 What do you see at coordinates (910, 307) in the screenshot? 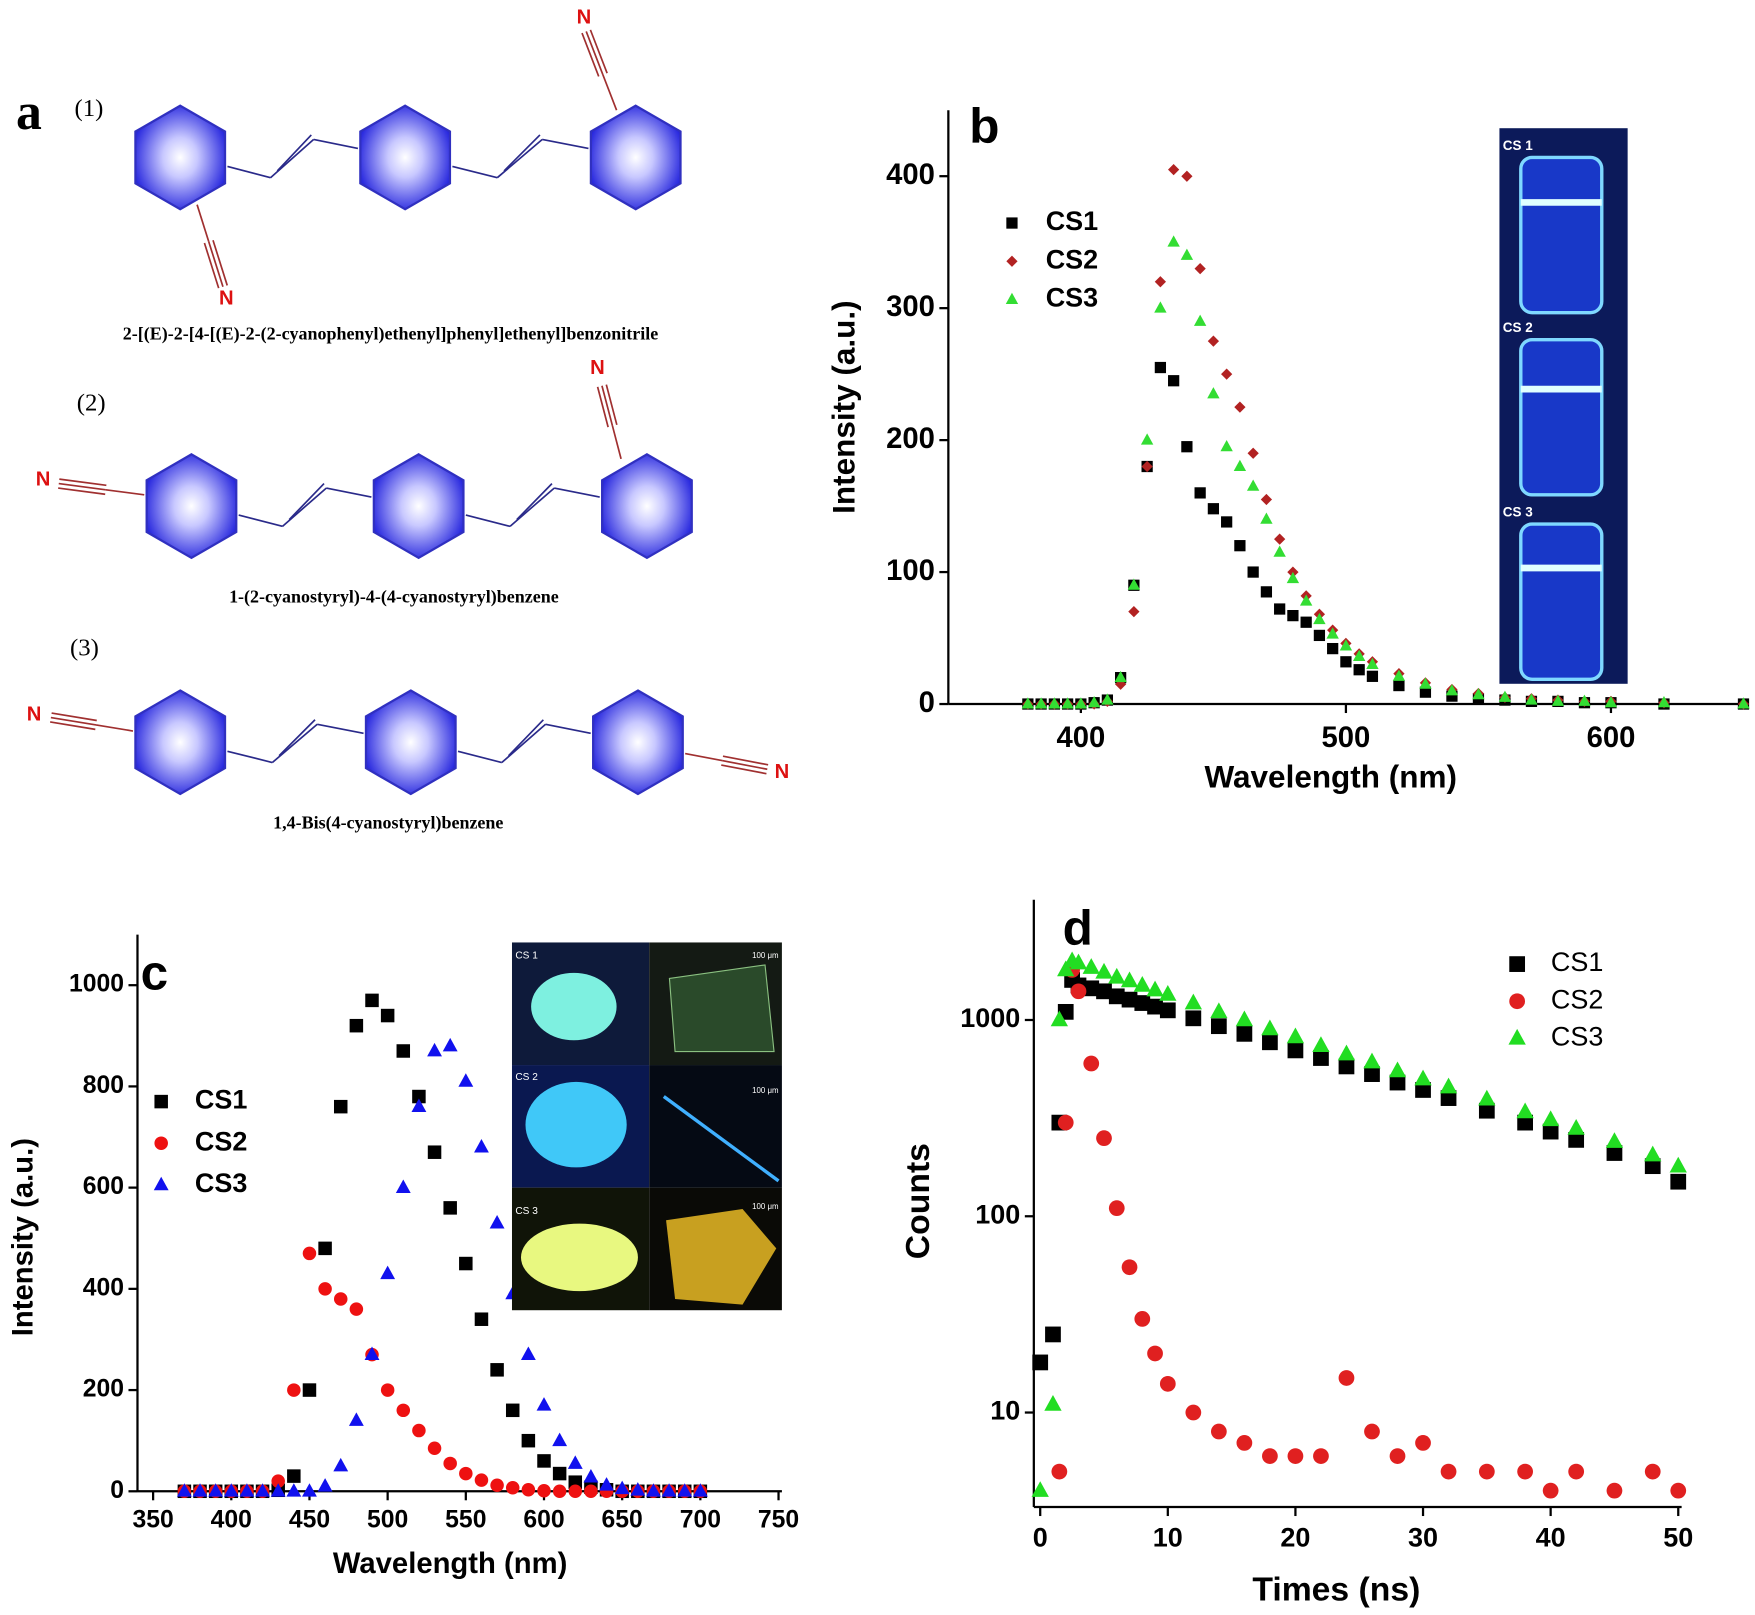
I see `y-tick-label: 300` at bounding box center [910, 307].